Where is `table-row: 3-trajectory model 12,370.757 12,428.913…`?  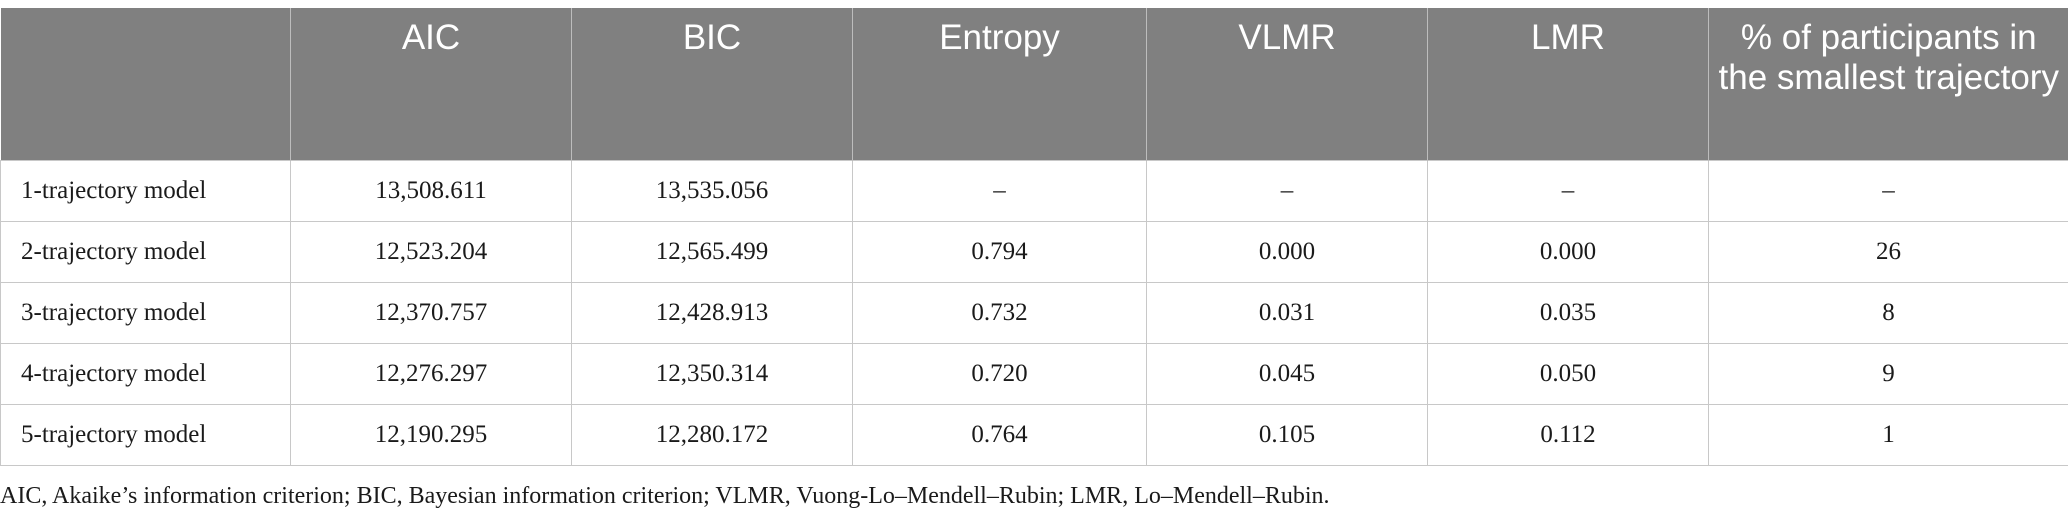 table-row: 3-trajectory model 12,370.757 12,428.913… is located at coordinates (1034, 313).